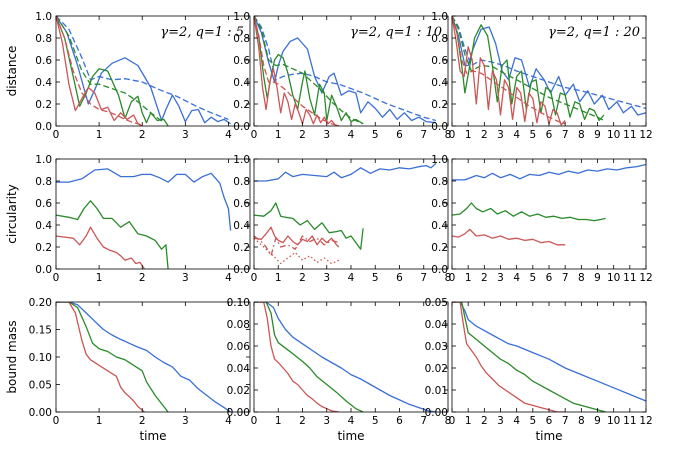  What do you see at coordinates (509, 71) in the screenshot?
I see `panel-r1c3-series-red-solid` at bounding box center [509, 71].